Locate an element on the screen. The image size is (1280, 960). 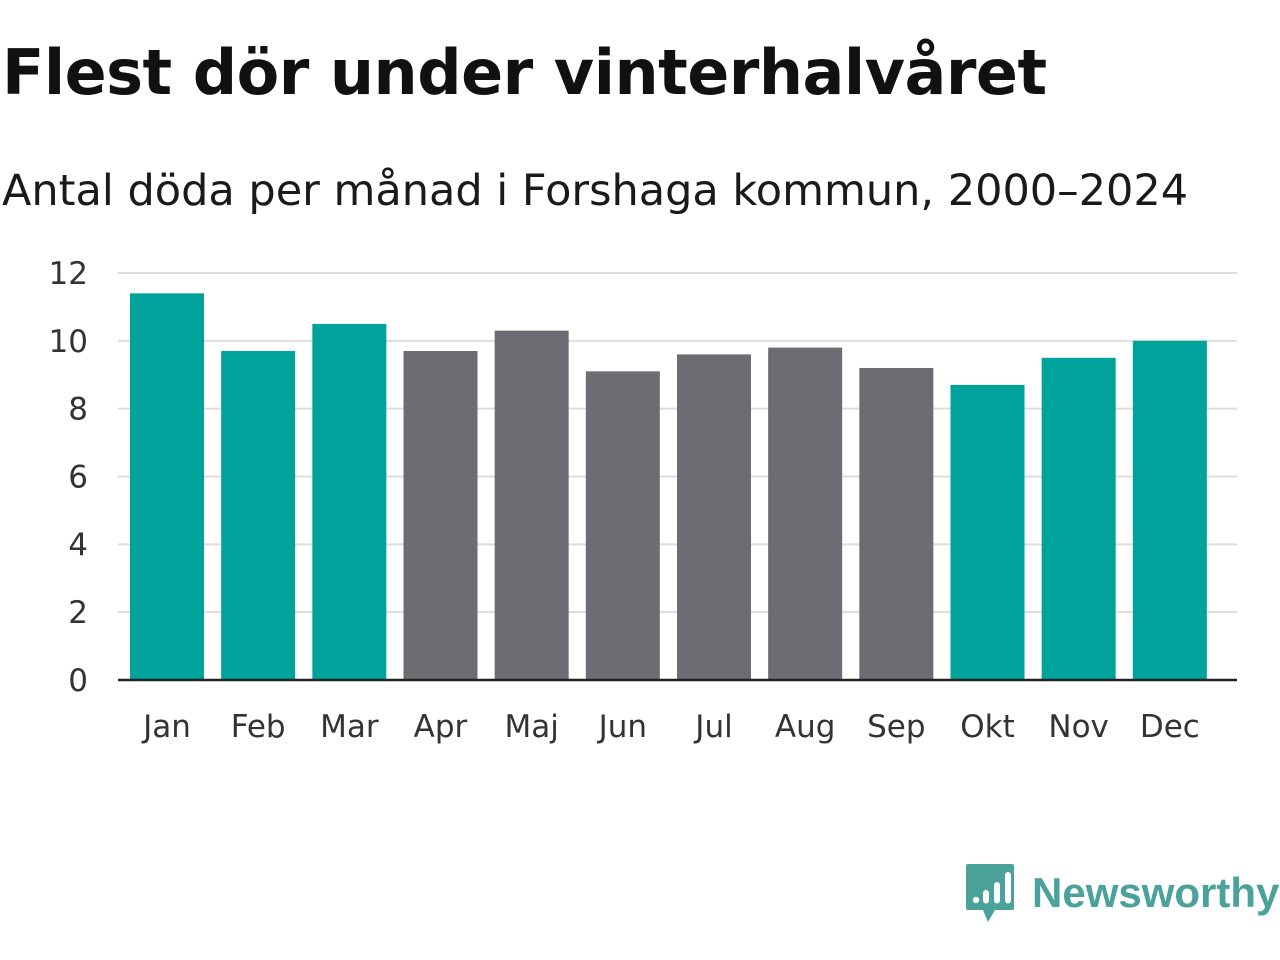
bar-nov is located at coordinates (1078, 518).